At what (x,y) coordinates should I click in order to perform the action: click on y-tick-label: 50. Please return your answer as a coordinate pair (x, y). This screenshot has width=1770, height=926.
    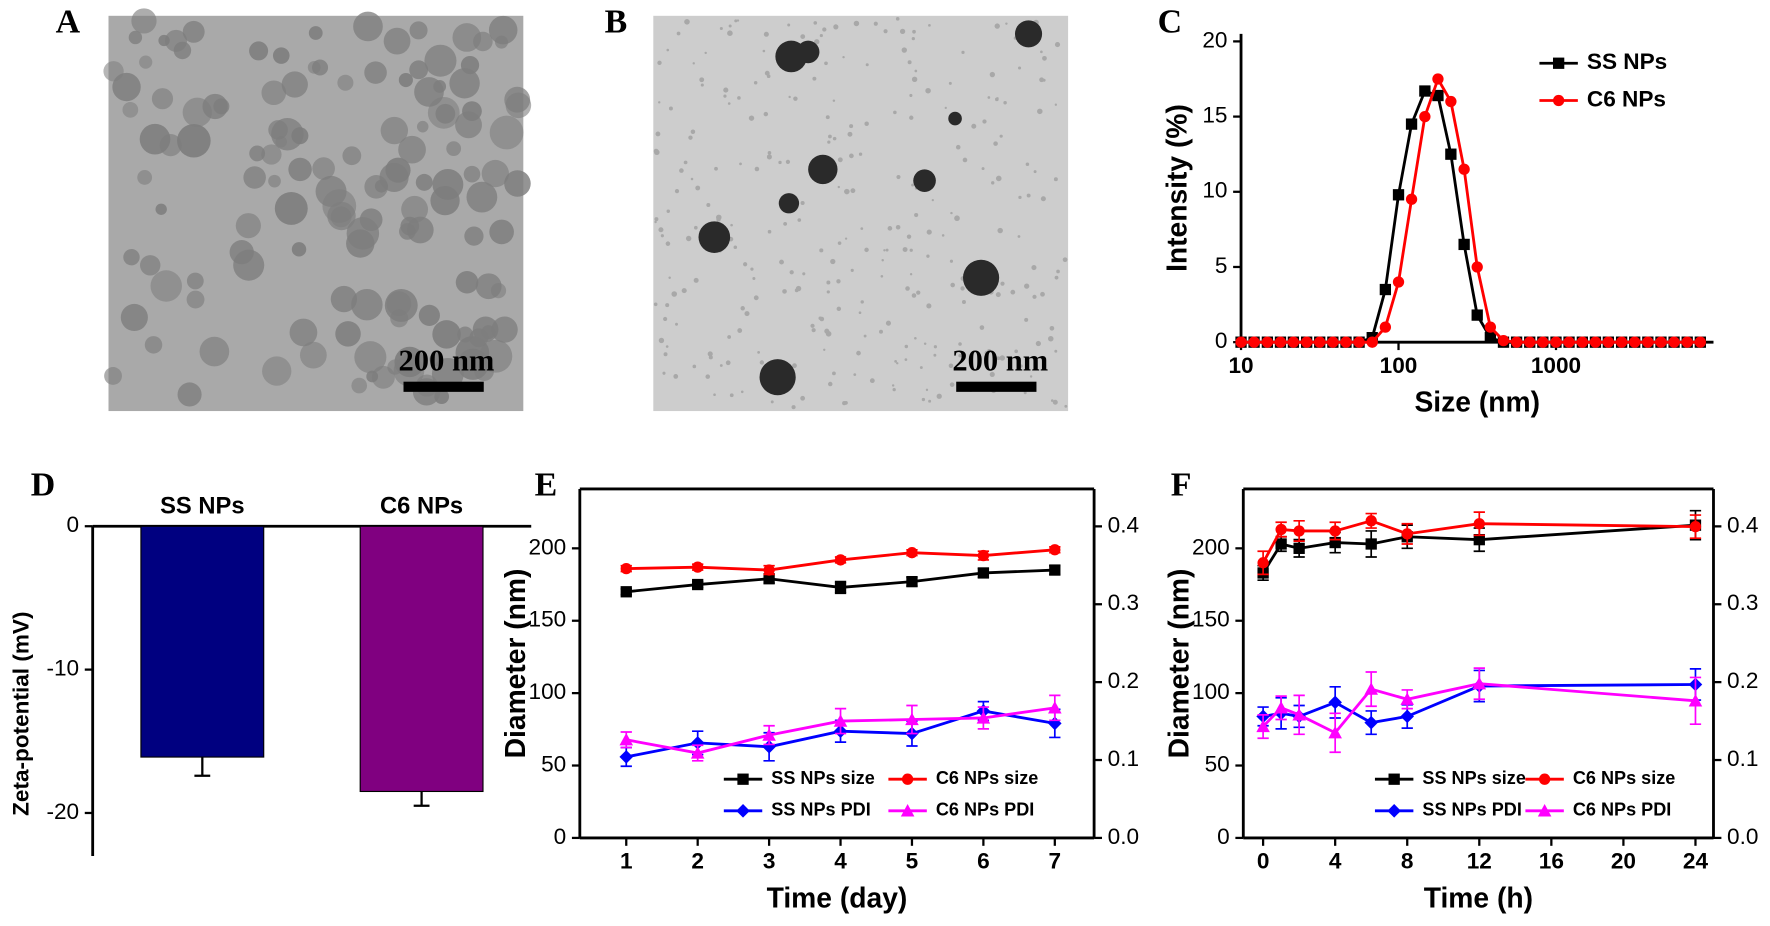
    Looking at the image, I should click on (1217, 763).